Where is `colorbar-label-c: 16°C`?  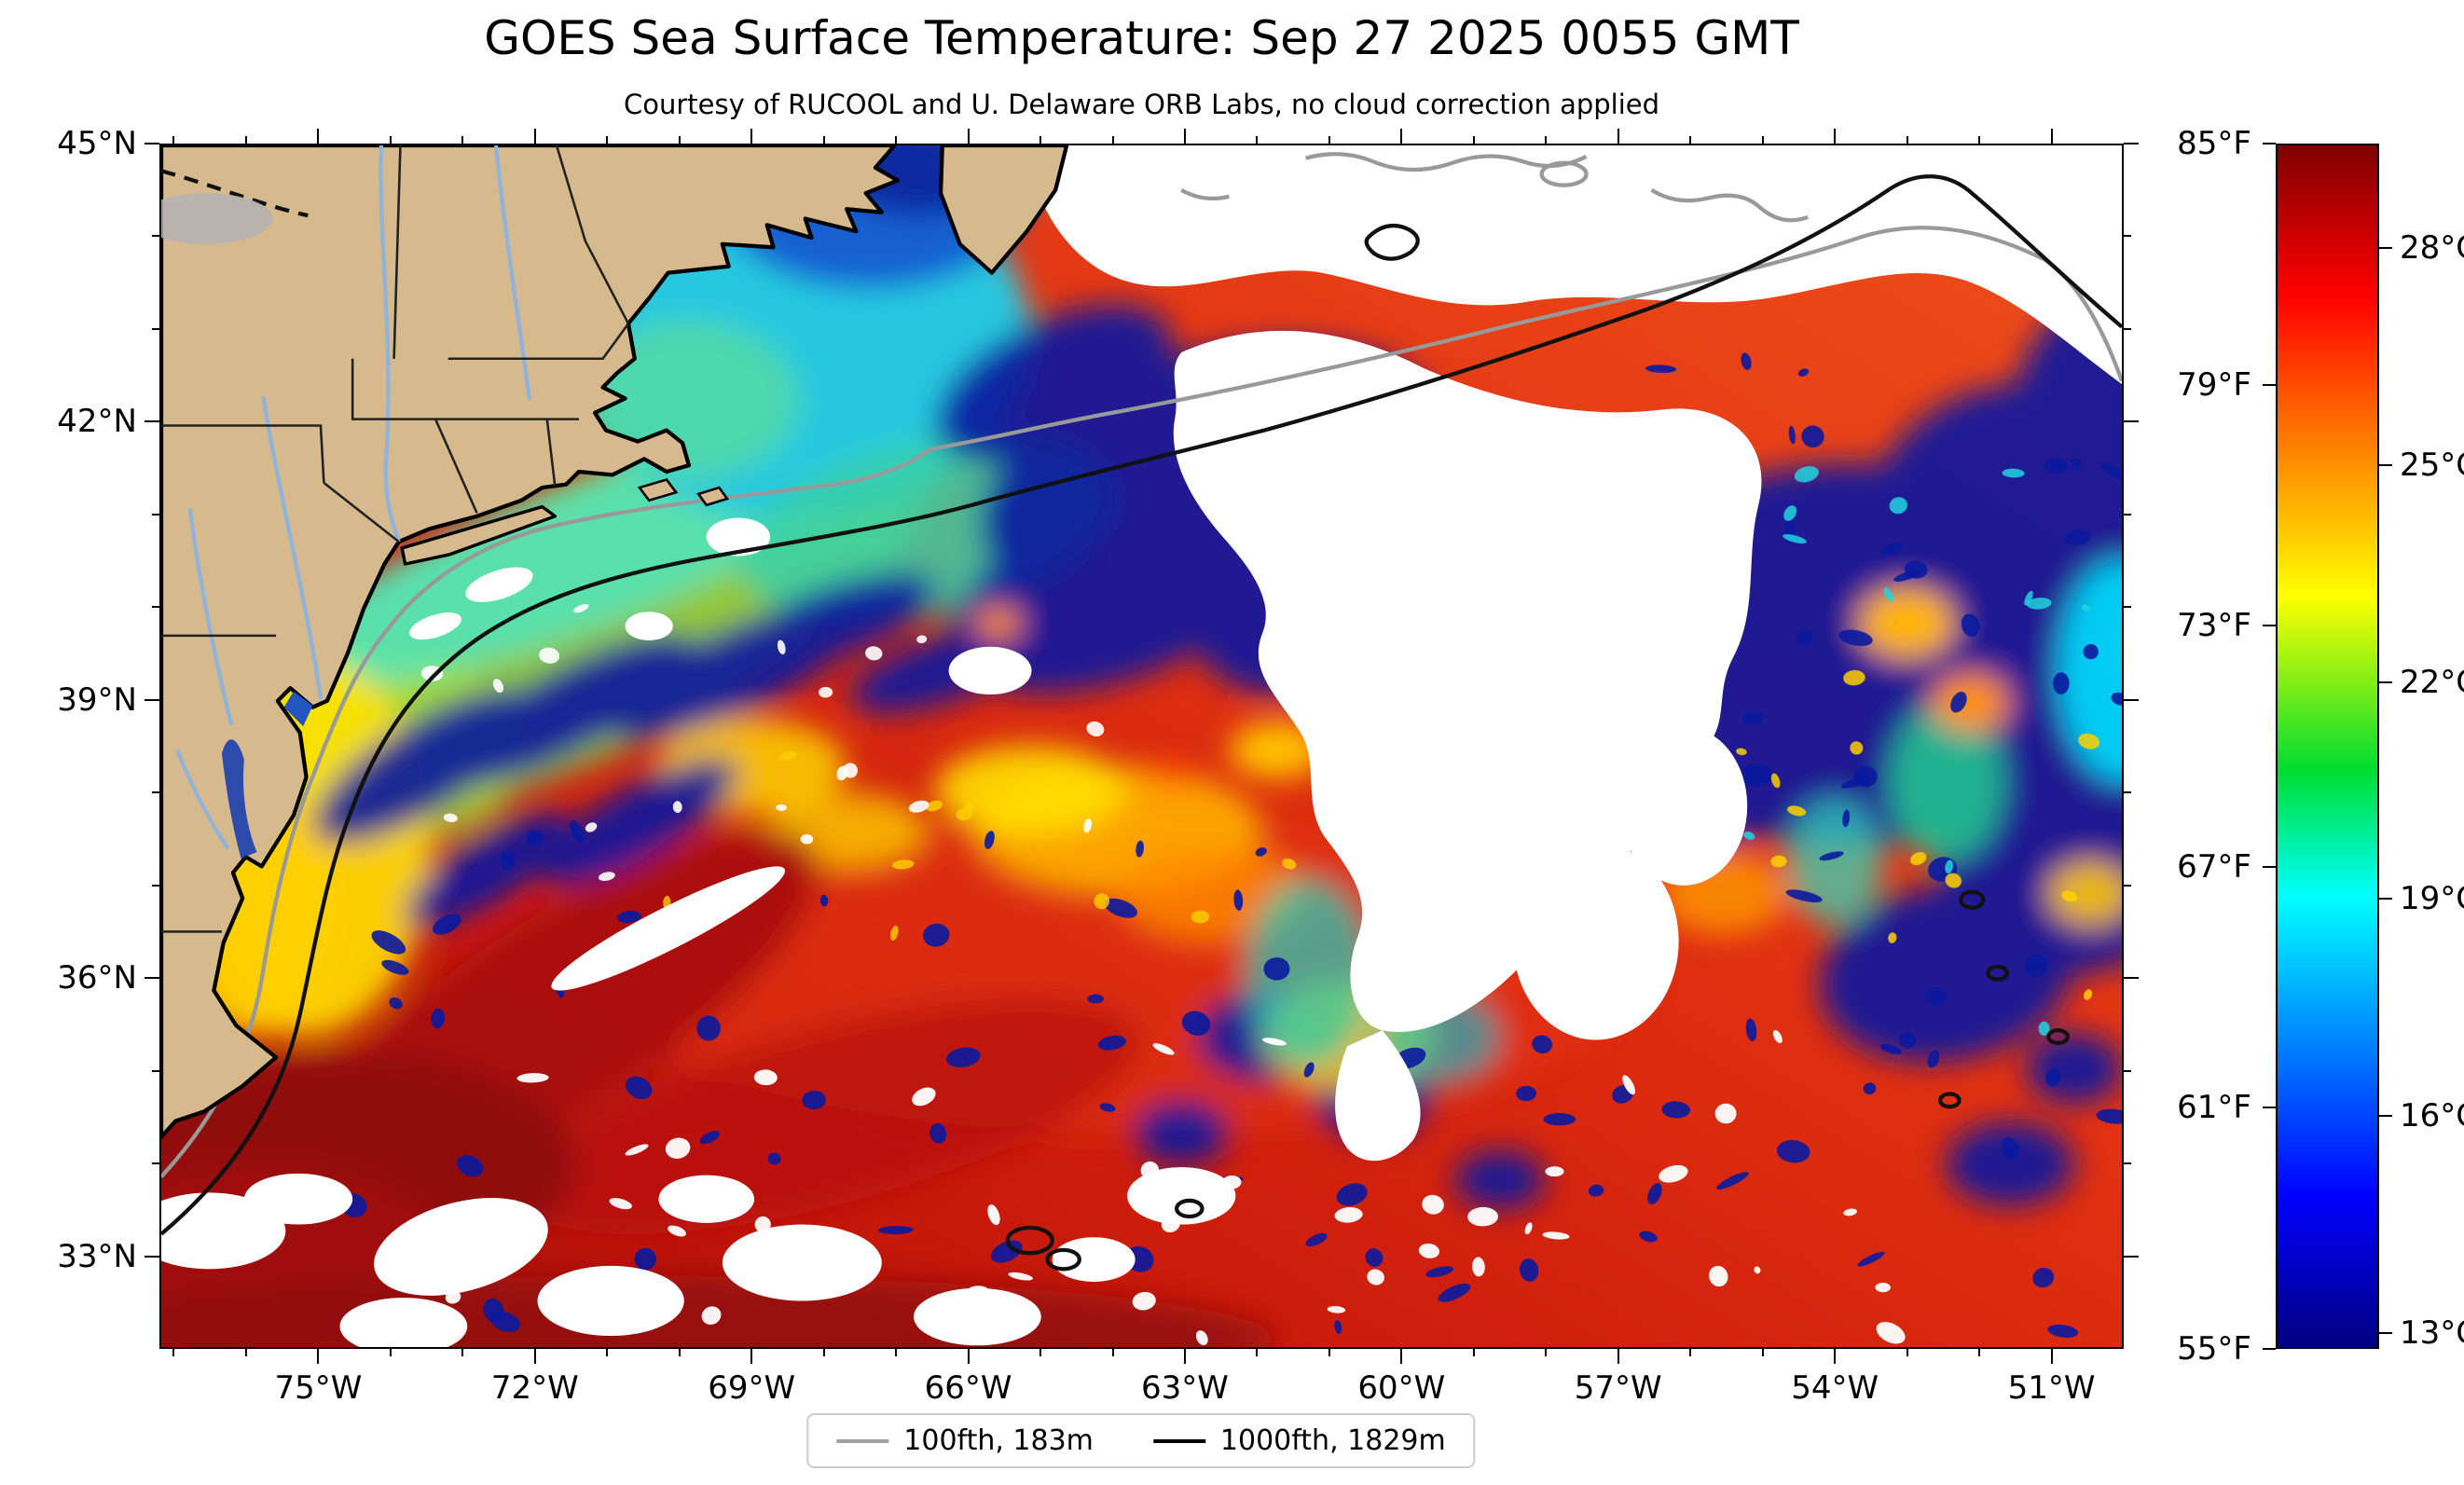
colorbar-label-c: 16°C is located at coordinates (2432, 1116).